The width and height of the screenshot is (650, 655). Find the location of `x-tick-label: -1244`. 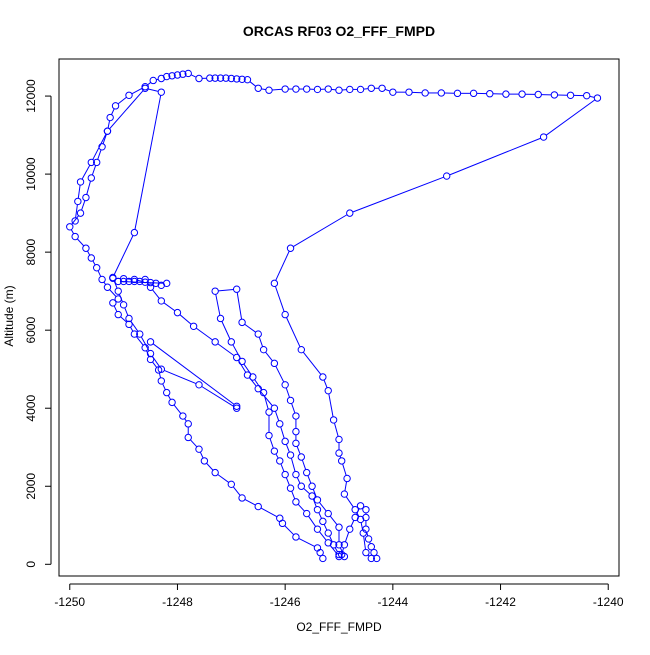

x-tick-label: -1244 is located at coordinates (392, 602).